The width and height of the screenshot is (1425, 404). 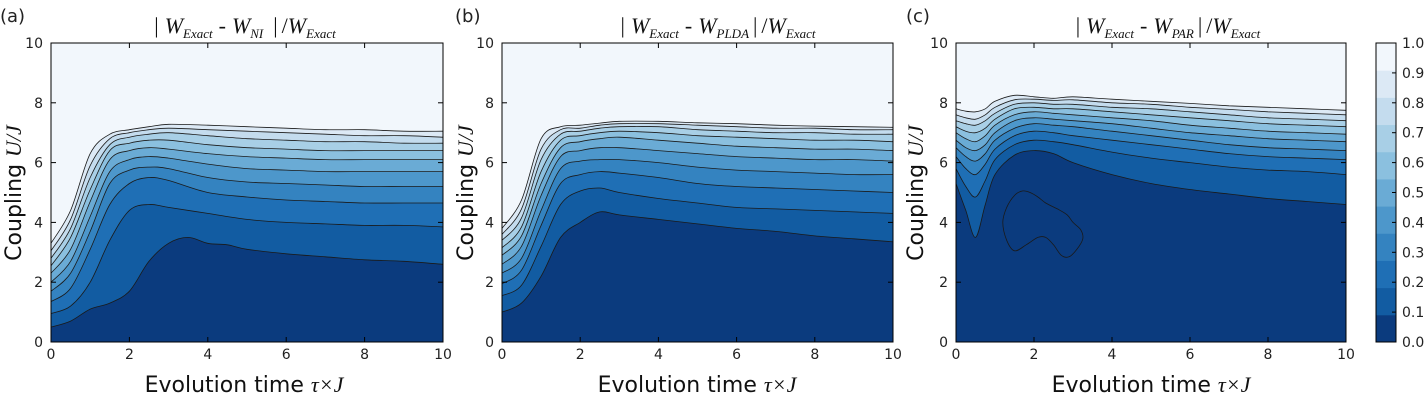 I want to click on colorbar-tick-label: 0.7, so click(x=1413, y=134).